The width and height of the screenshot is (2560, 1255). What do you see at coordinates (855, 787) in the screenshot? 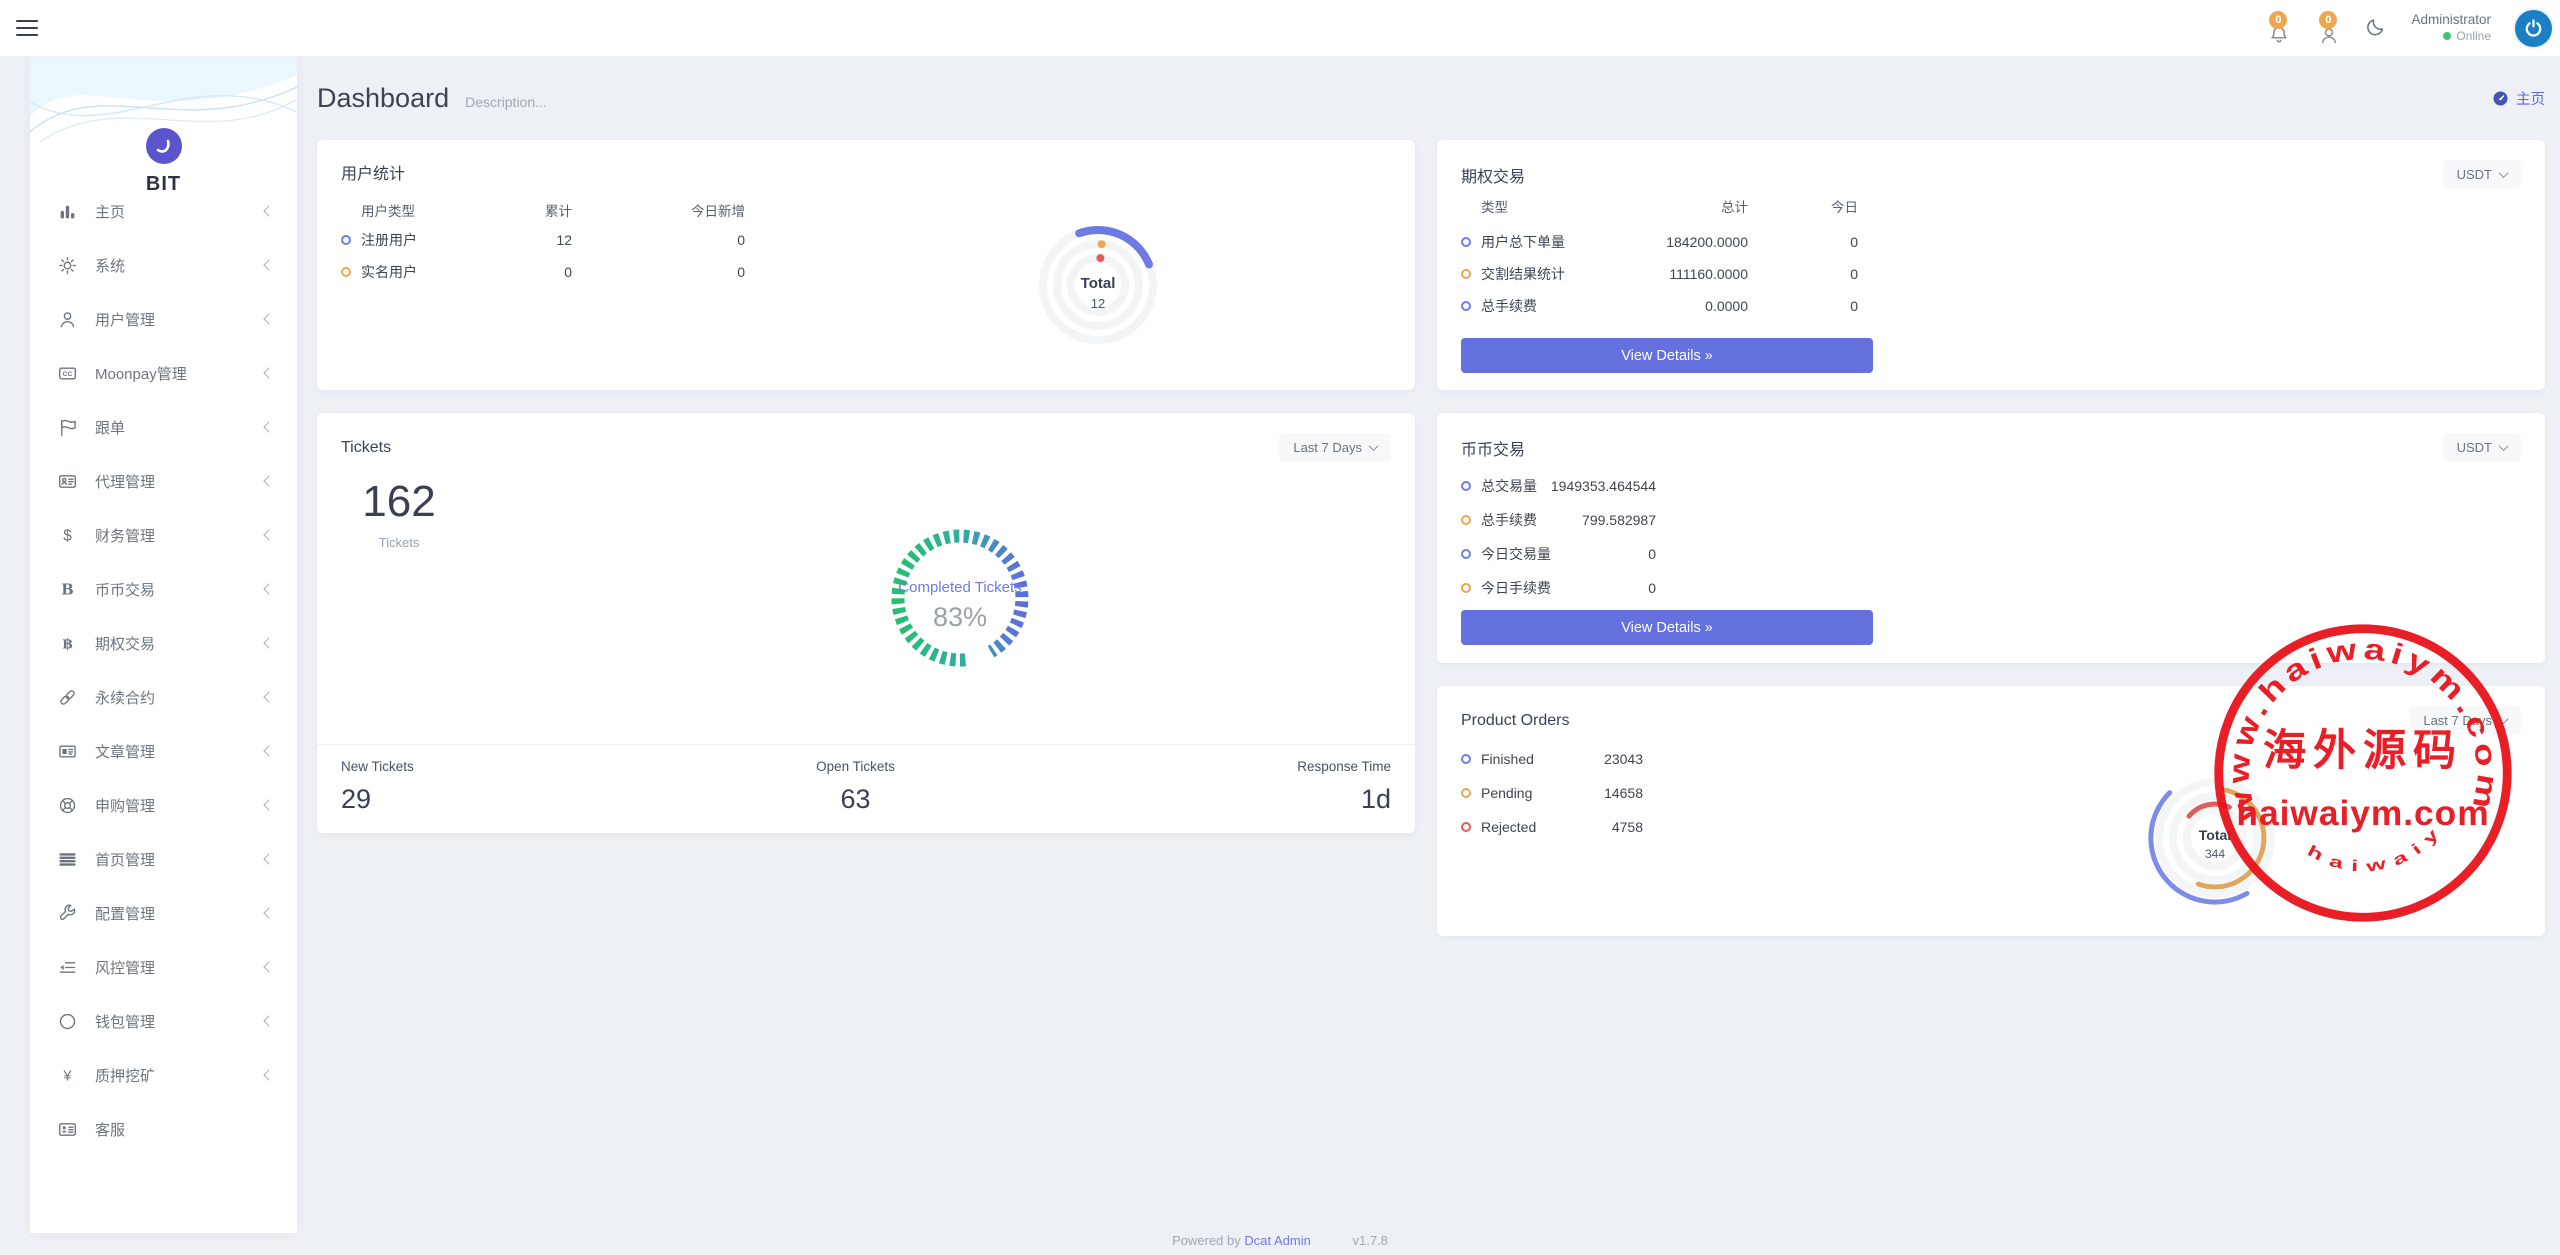
I see `ticket-stat-open-tickets: Open Tickets 63` at bounding box center [855, 787].